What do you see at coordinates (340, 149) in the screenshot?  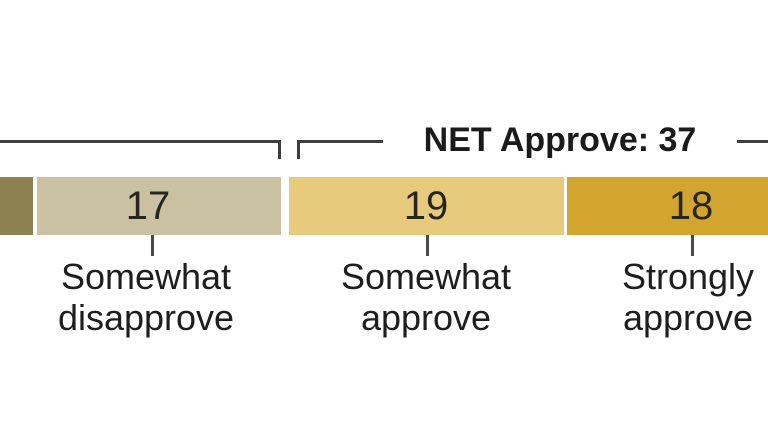 I see `approve-bracket-line-start` at bounding box center [340, 149].